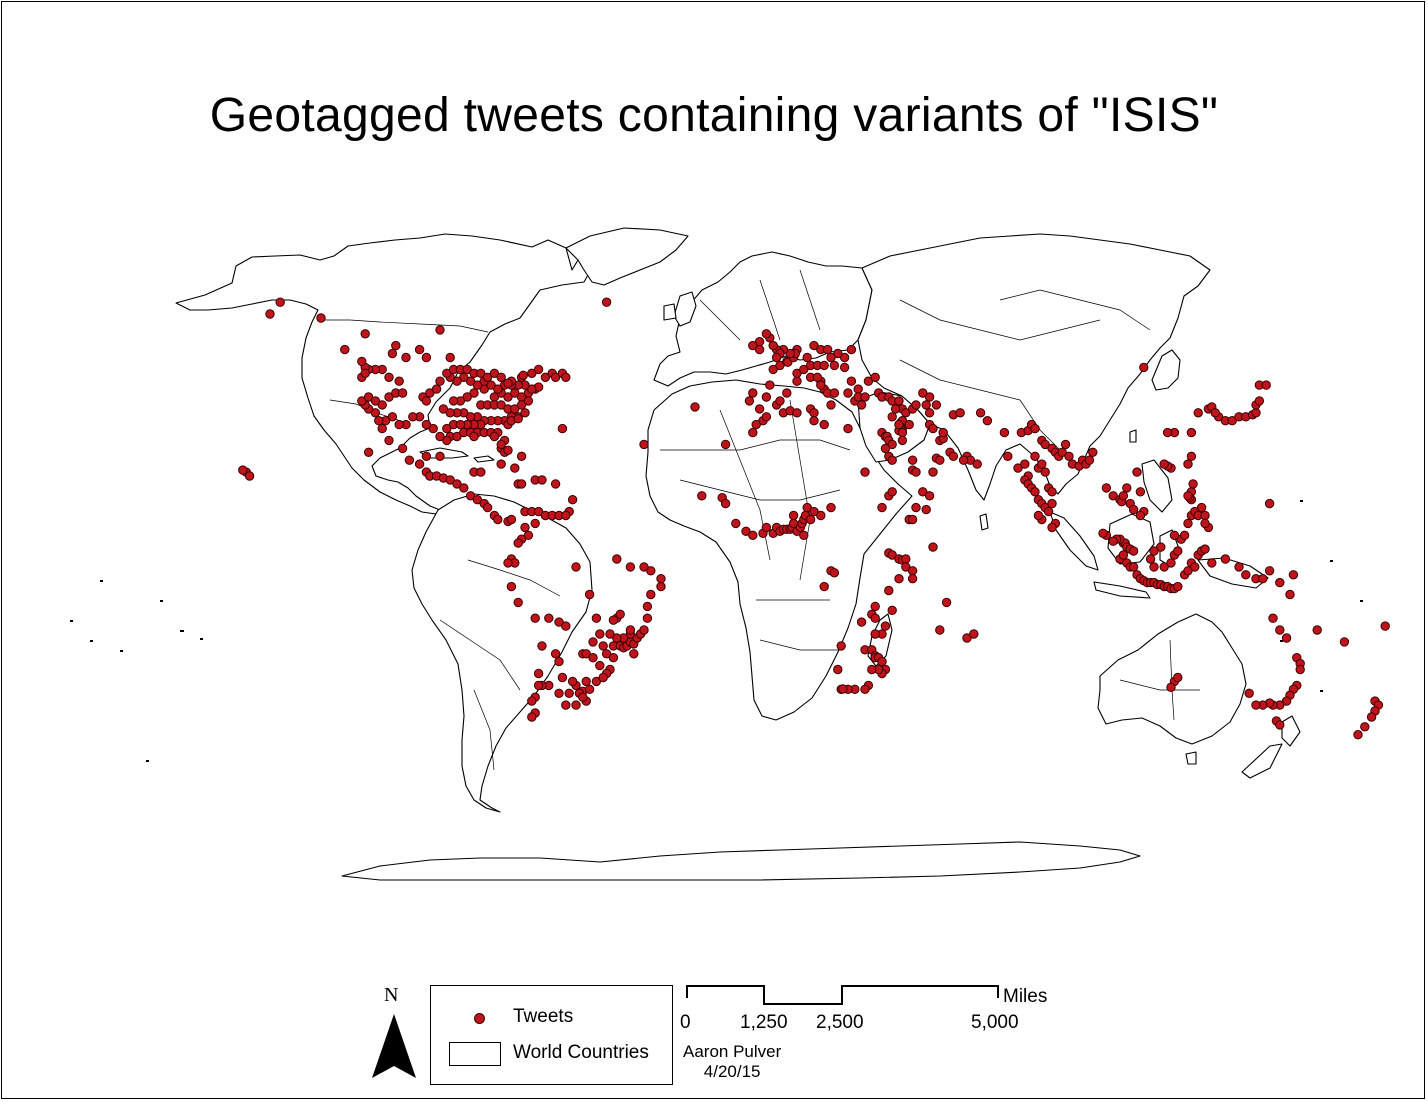 The height and width of the screenshot is (1102, 1428). I want to click on map-credit: Aaron Pulver 4/20/15, so click(732, 1062).